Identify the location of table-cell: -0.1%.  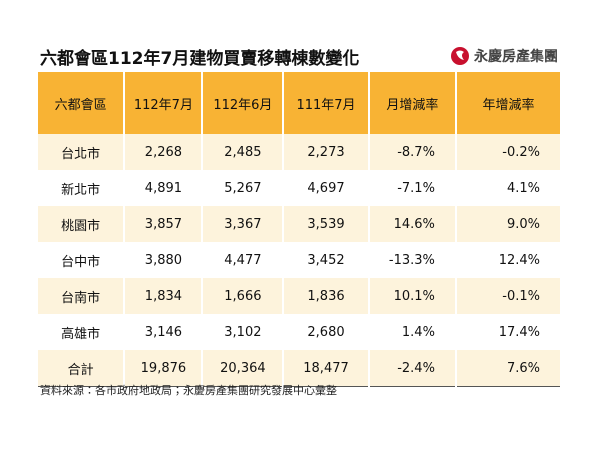
(507, 296).